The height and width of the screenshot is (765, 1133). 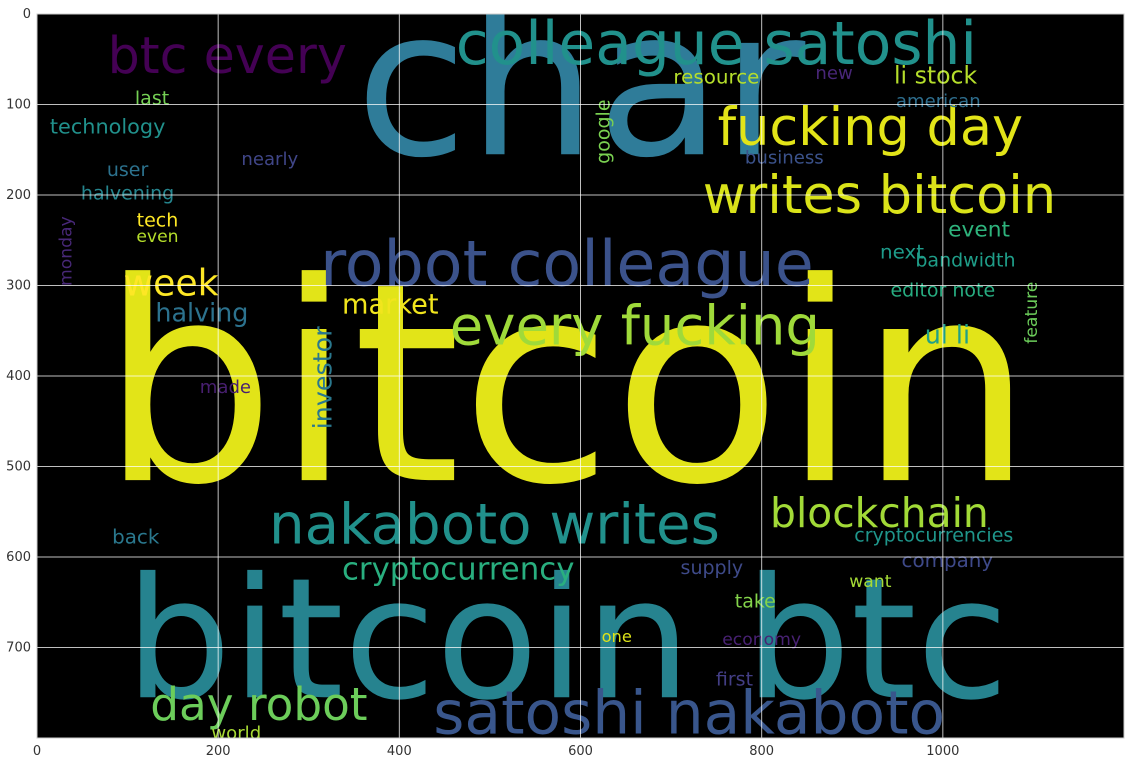 What do you see at coordinates (948, 560) in the screenshot?
I see `word-company: company` at bounding box center [948, 560].